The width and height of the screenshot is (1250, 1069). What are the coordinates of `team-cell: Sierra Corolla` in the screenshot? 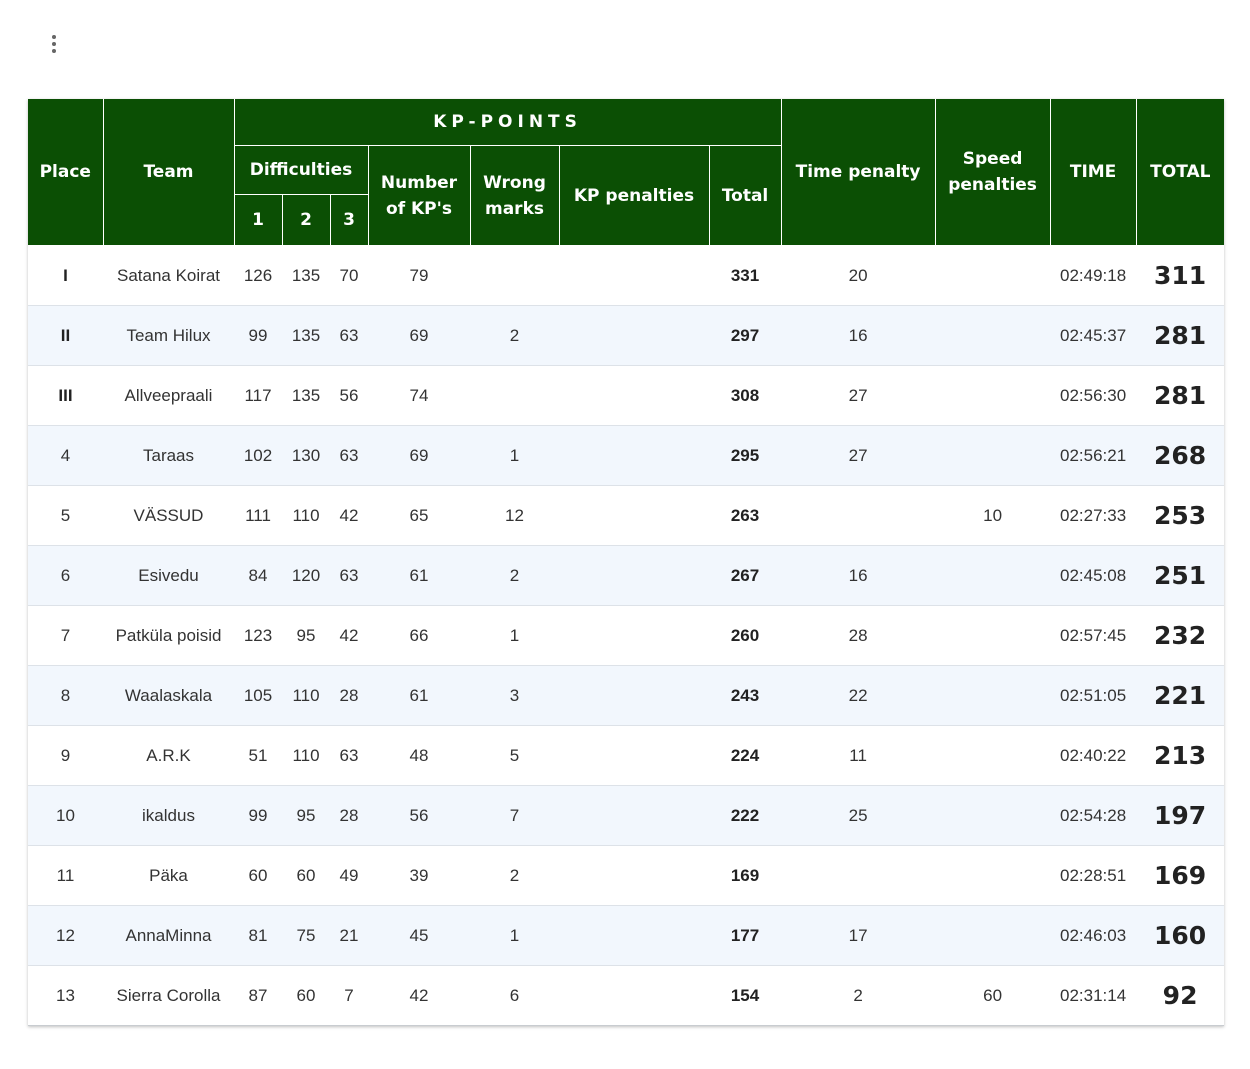 It's located at (168, 995).